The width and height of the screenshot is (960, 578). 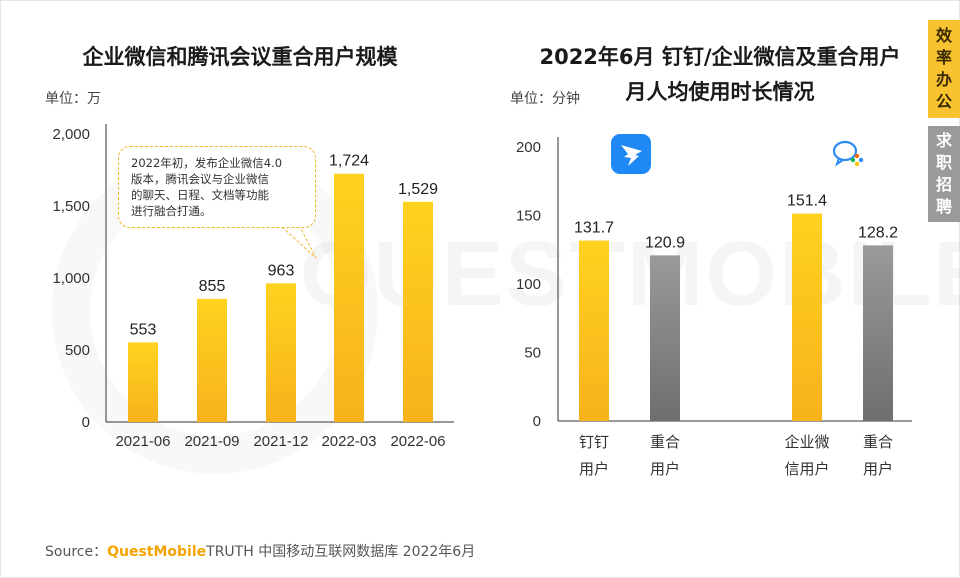 I want to click on right-y-tick-label: 50, so click(x=532, y=353).